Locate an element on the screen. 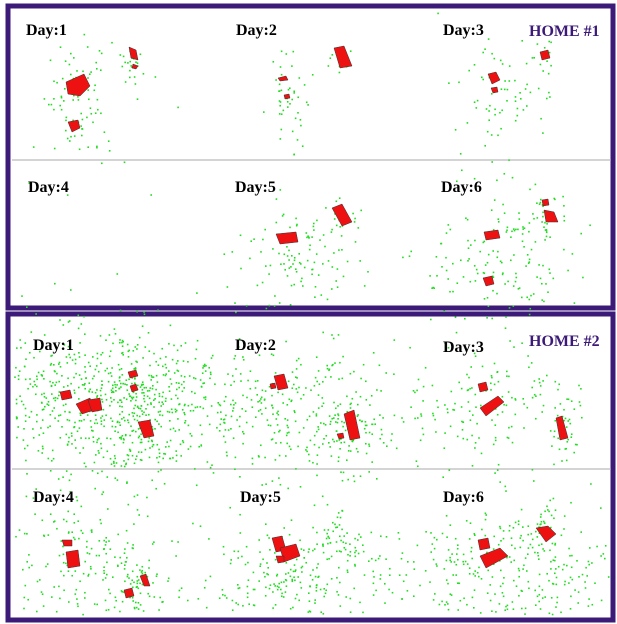  cluster-region is located at coordinates (494, 90).